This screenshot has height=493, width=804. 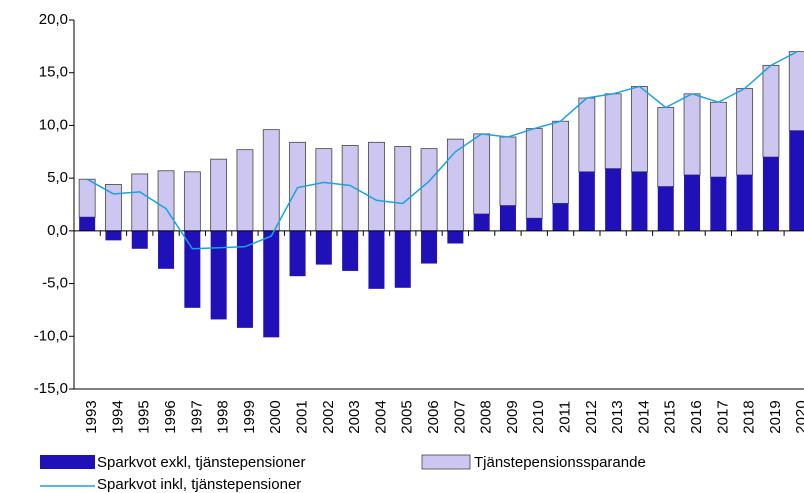 What do you see at coordinates (749, 416) in the screenshot?
I see `x-tick-label: 2018` at bounding box center [749, 416].